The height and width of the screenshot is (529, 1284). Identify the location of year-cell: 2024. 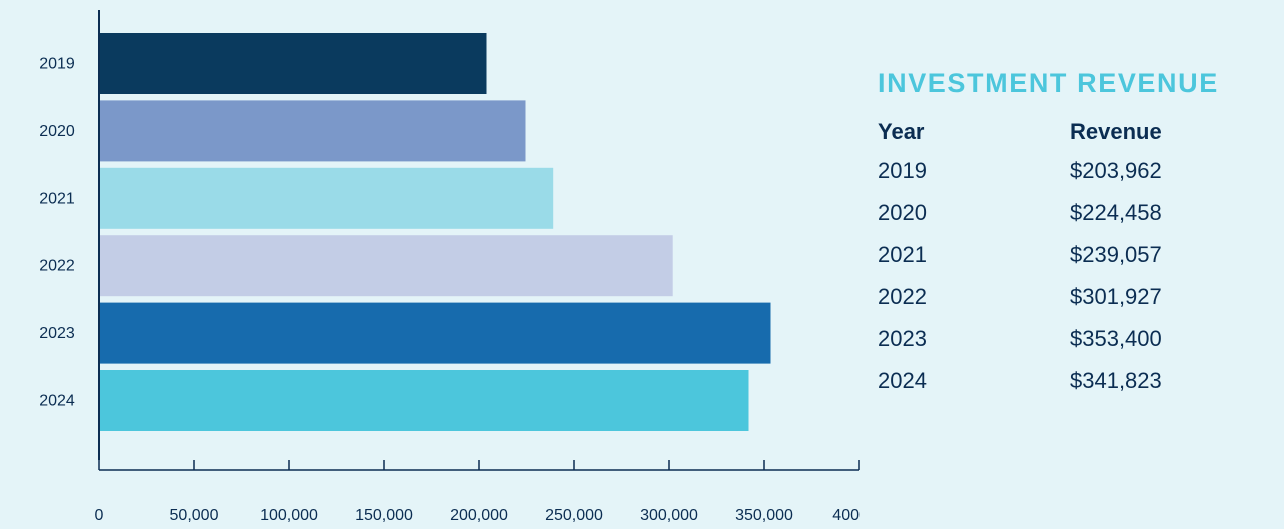
(902, 380).